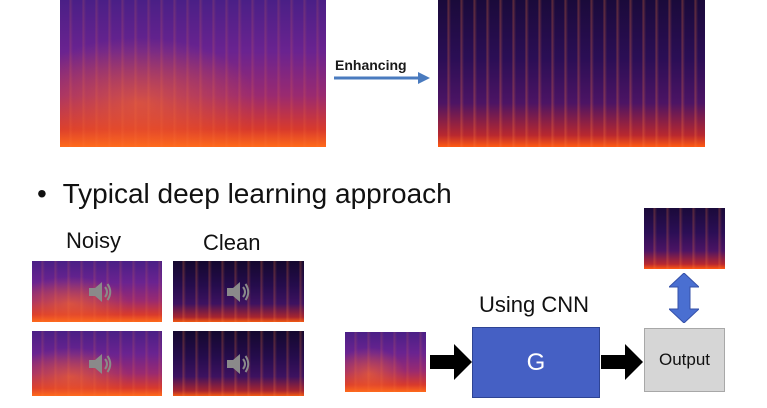 This screenshot has width=767, height=408. Describe the element at coordinates (94, 240) in the screenshot. I see `noisy-label: Noisy` at that location.